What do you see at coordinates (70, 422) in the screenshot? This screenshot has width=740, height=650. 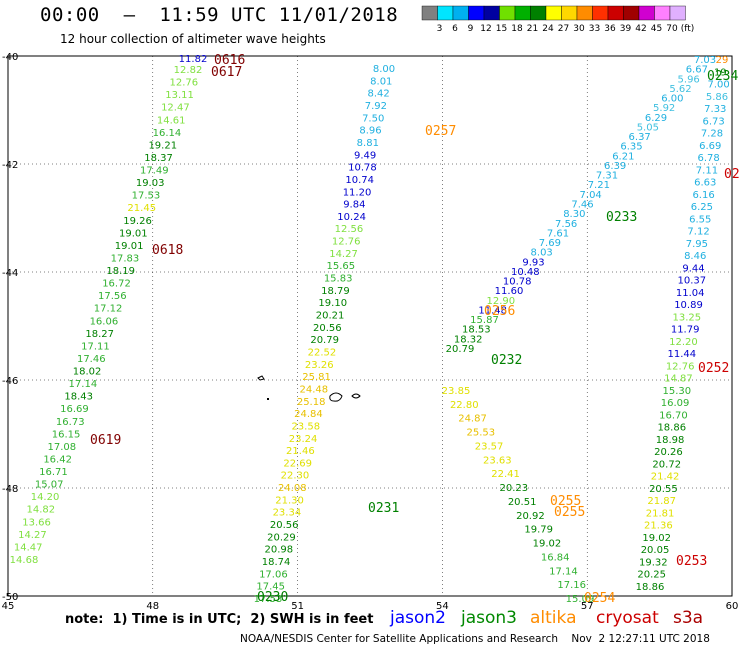 I see `wave-value: 16.73` at bounding box center [70, 422].